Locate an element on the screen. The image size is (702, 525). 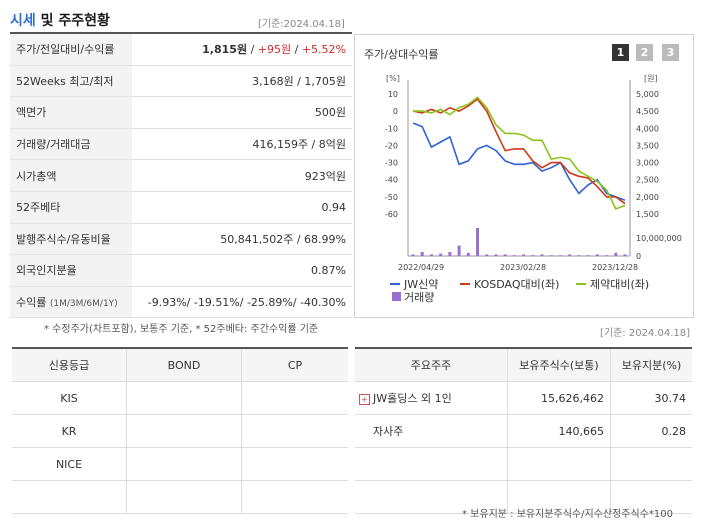
agency-name: KR is located at coordinates (69, 431).